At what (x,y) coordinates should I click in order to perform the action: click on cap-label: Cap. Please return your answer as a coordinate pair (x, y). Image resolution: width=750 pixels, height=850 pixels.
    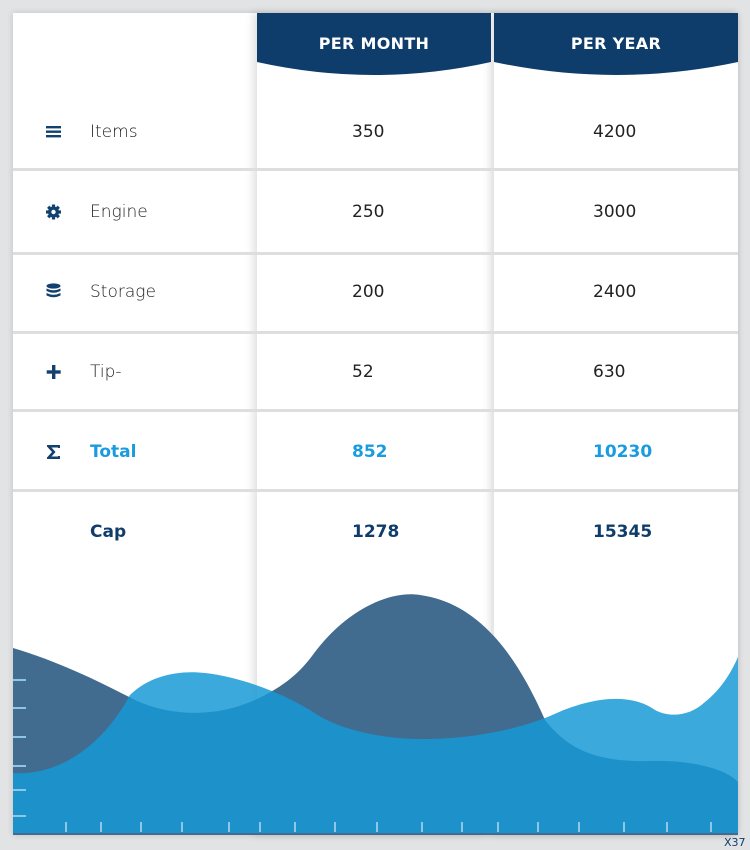
    Looking at the image, I should click on (108, 532).